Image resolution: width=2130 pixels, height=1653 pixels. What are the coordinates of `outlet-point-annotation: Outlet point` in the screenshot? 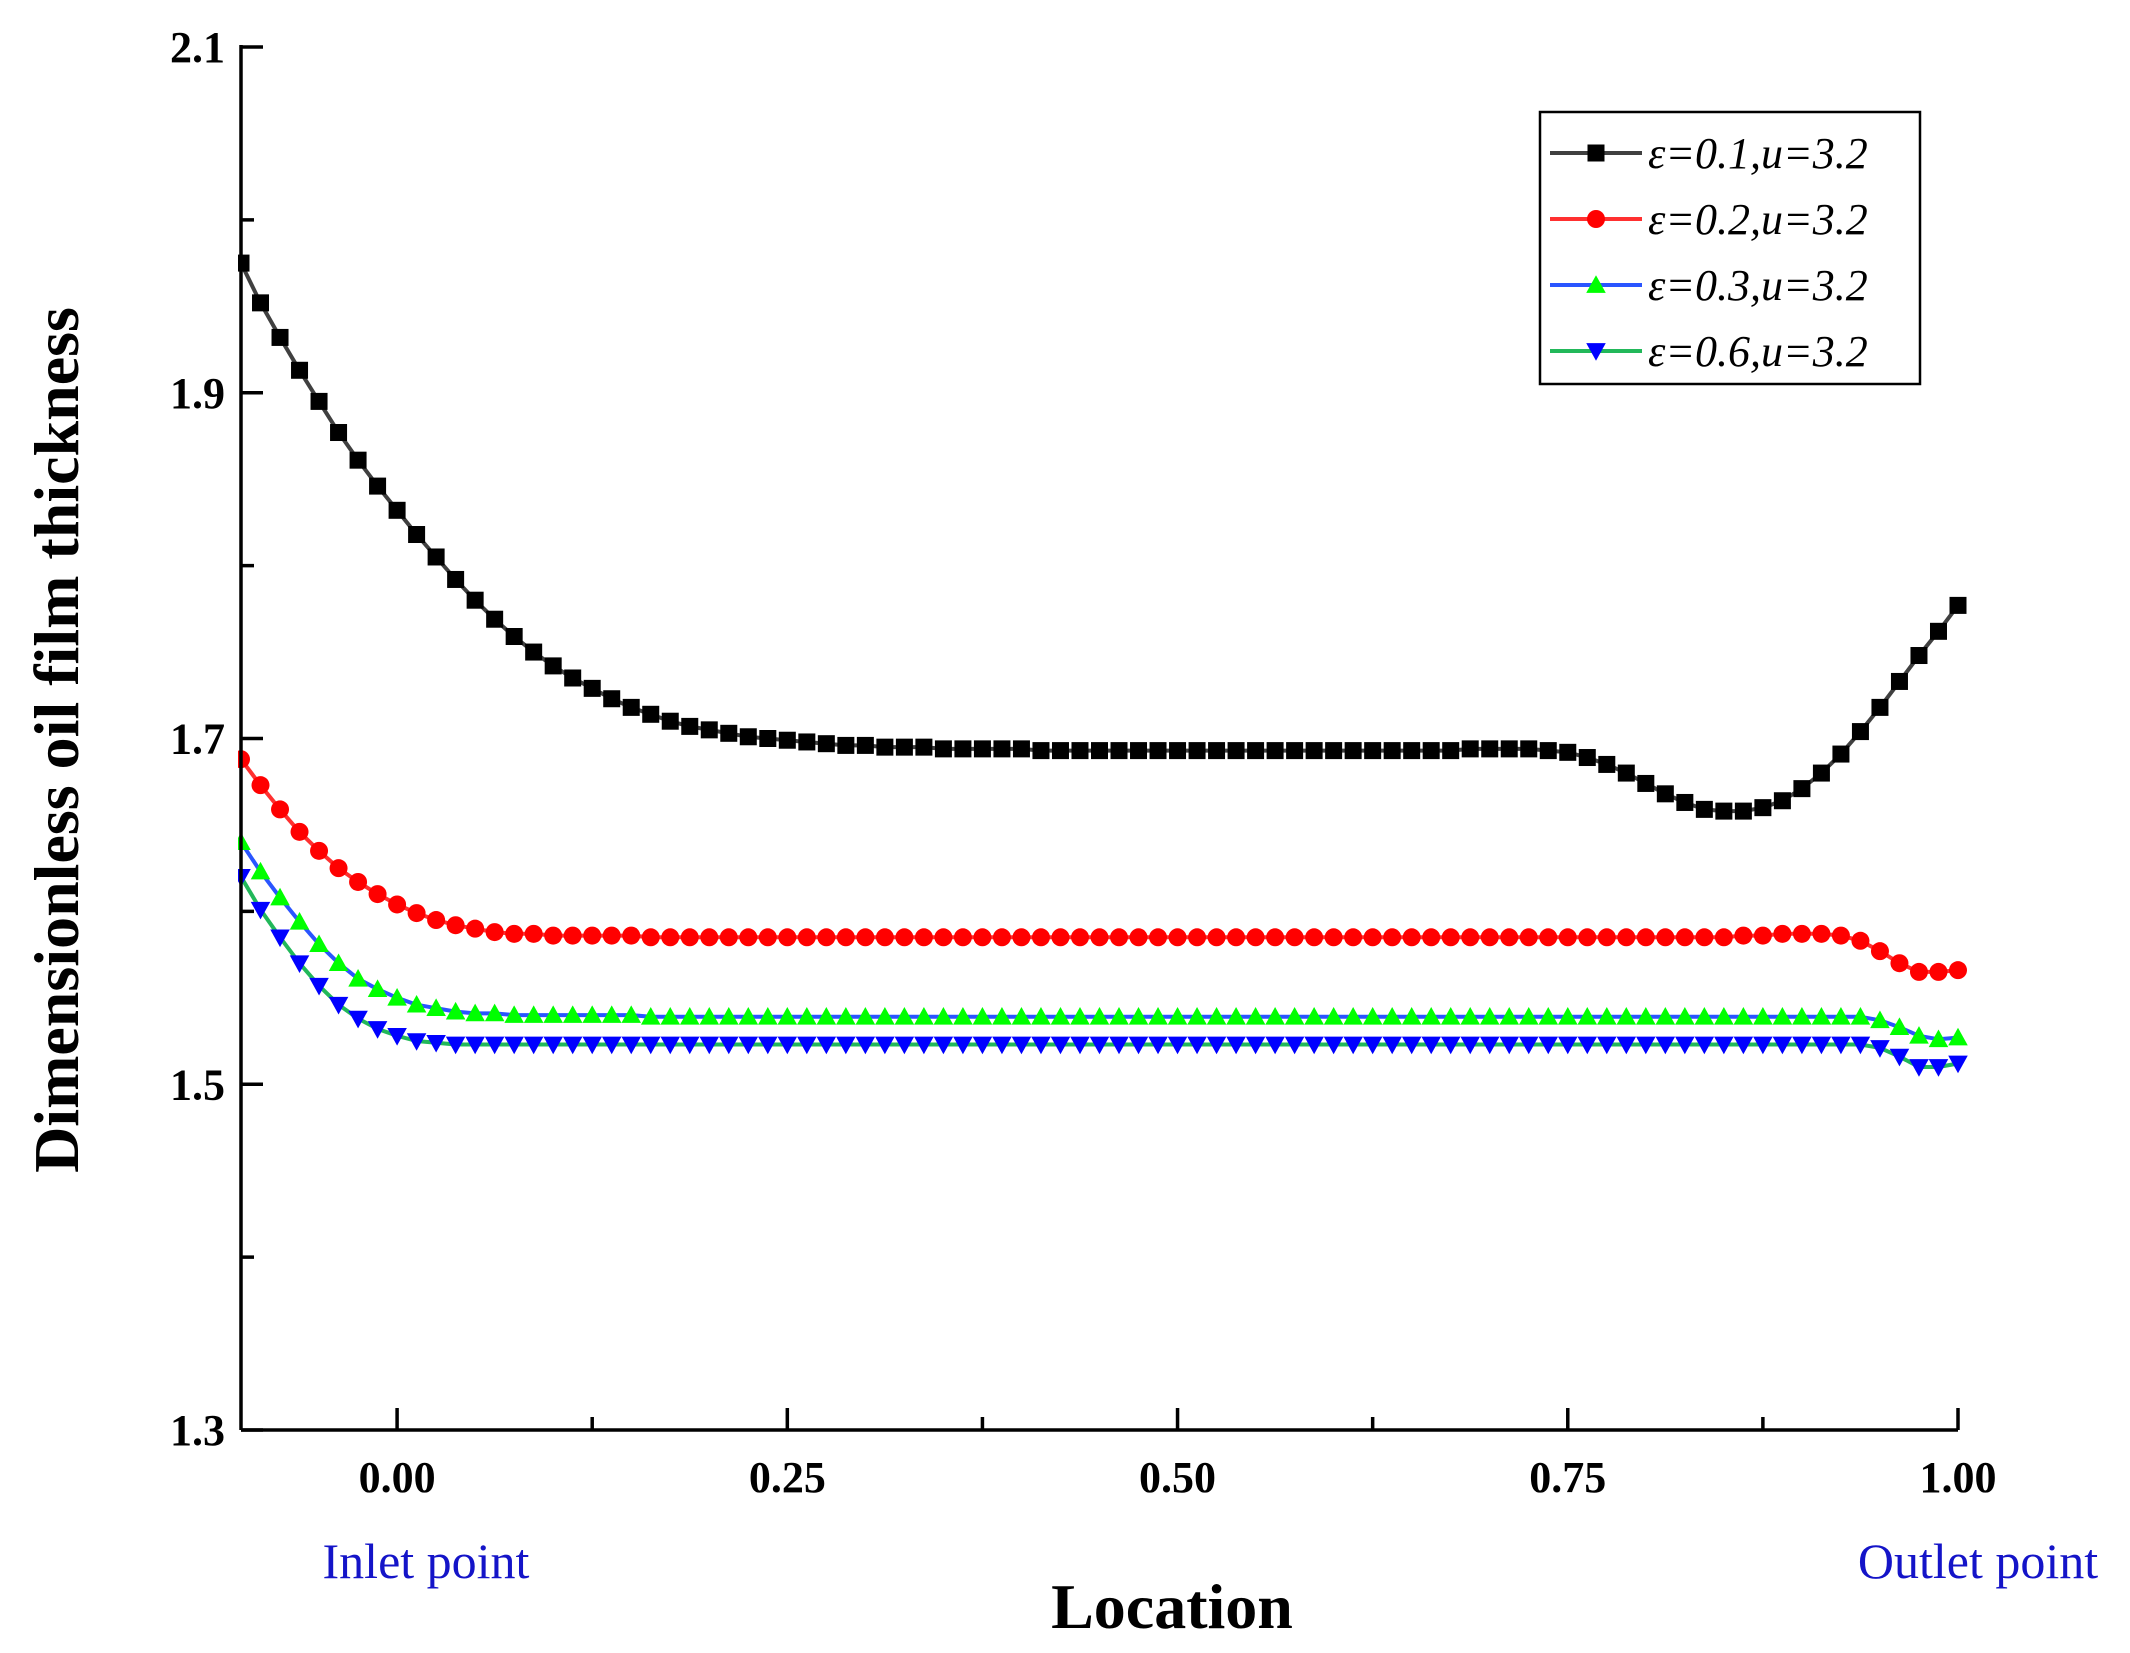 It's located at (1978, 1561).